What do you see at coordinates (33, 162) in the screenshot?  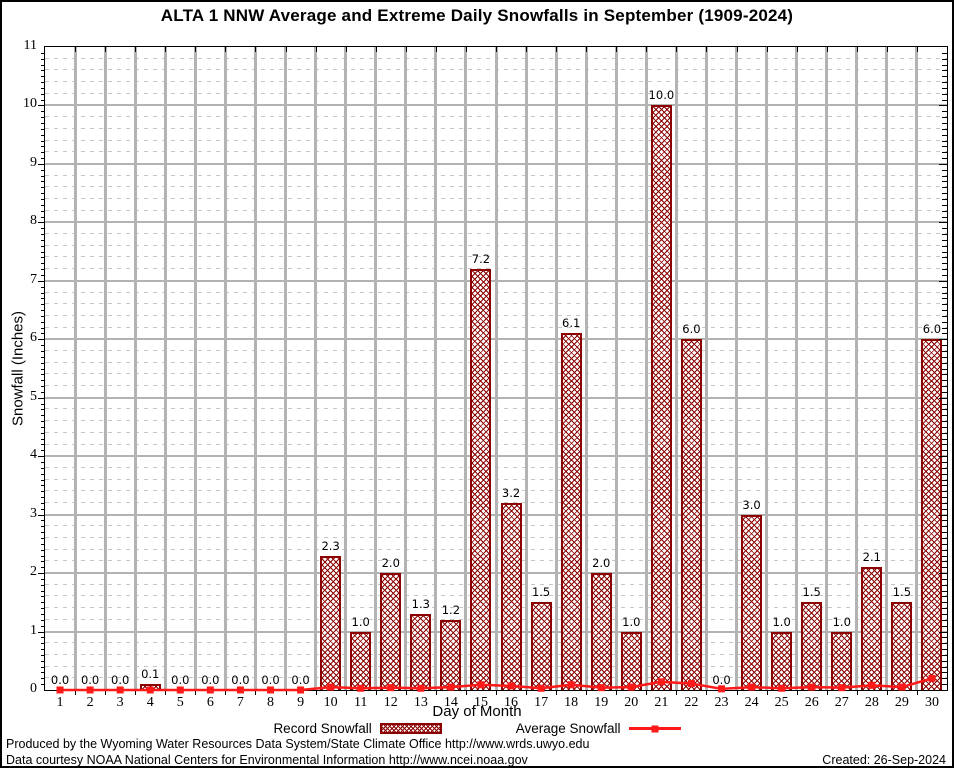 I see `y-tick-label: 9` at bounding box center [33, 162].